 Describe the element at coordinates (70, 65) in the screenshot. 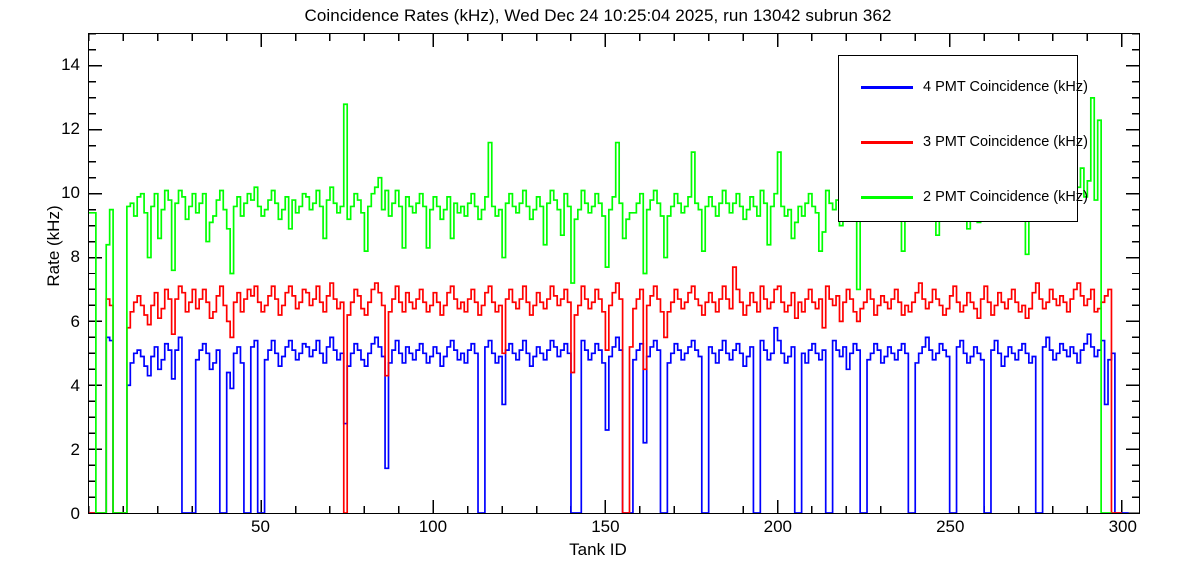

I see `y-tick-label: 14` at that location.